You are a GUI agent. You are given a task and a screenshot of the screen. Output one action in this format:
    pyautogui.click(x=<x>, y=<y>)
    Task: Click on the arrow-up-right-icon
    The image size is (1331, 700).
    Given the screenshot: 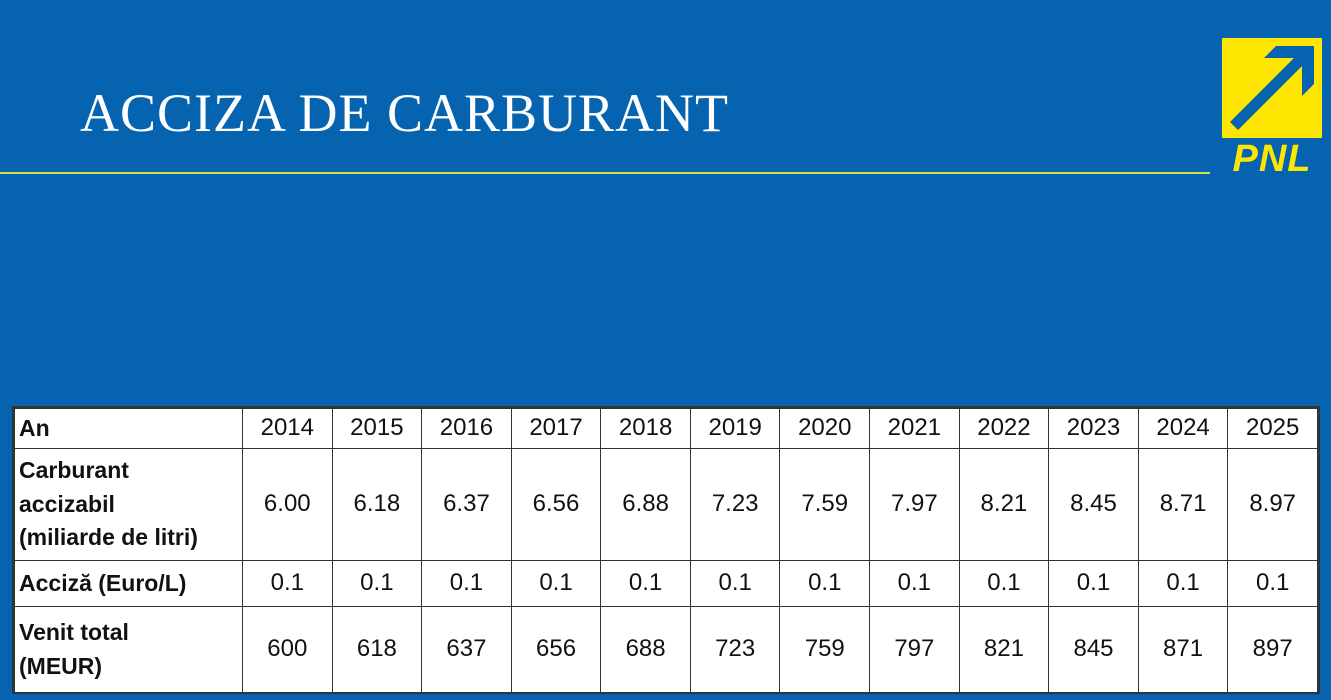 What is the action you would take?
    pyautogui.click(x=1272, y=88)
    